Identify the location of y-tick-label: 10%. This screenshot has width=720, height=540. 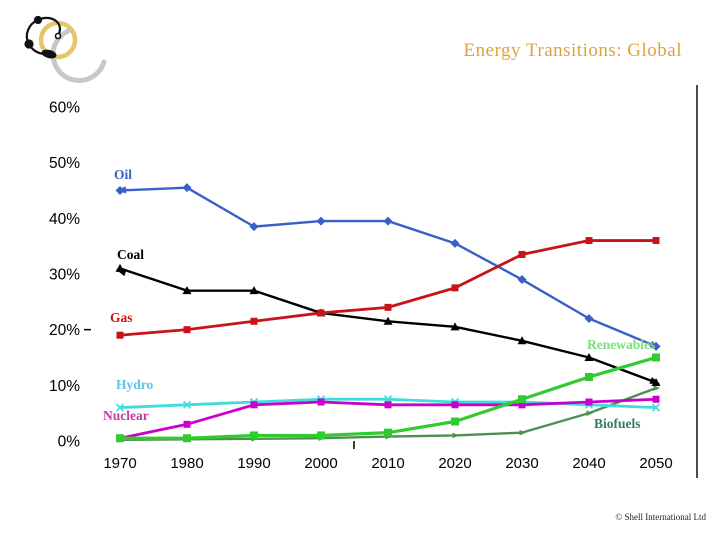
(64, 386).